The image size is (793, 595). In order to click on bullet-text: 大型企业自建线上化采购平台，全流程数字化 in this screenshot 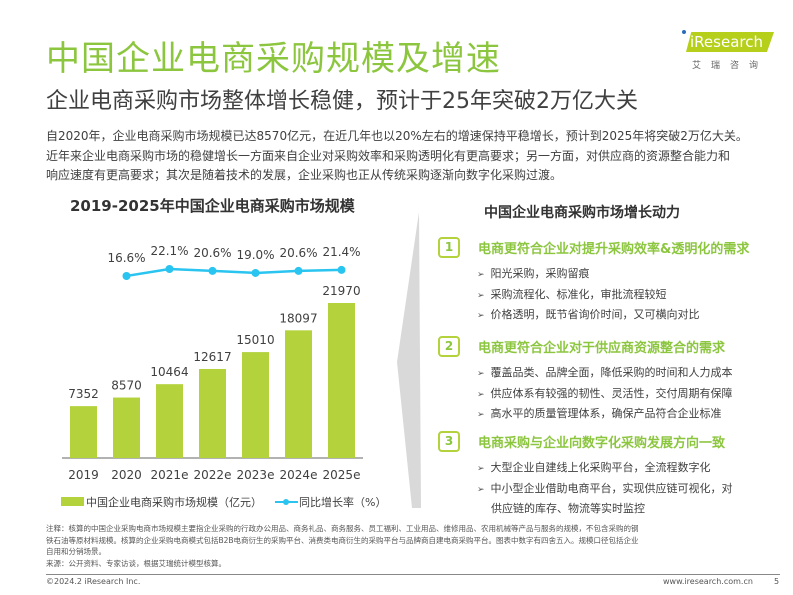, I will do `click(600, 467)`.